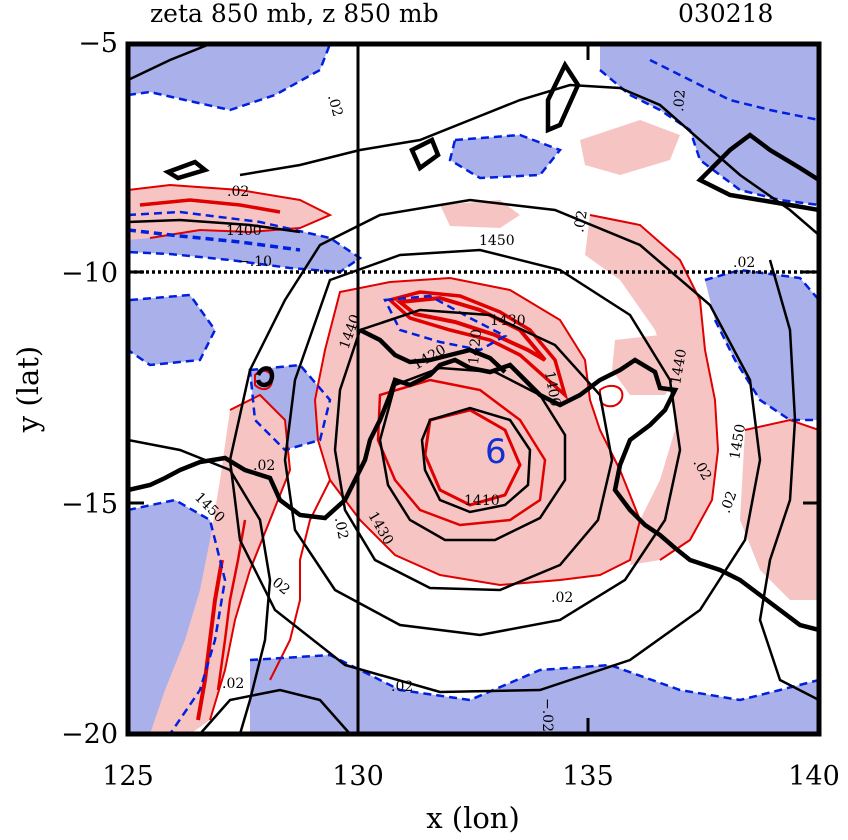  Describe the element at coordinates (552, 389) in the screenshot. I see `label-1400-centre: 1400` at that location.